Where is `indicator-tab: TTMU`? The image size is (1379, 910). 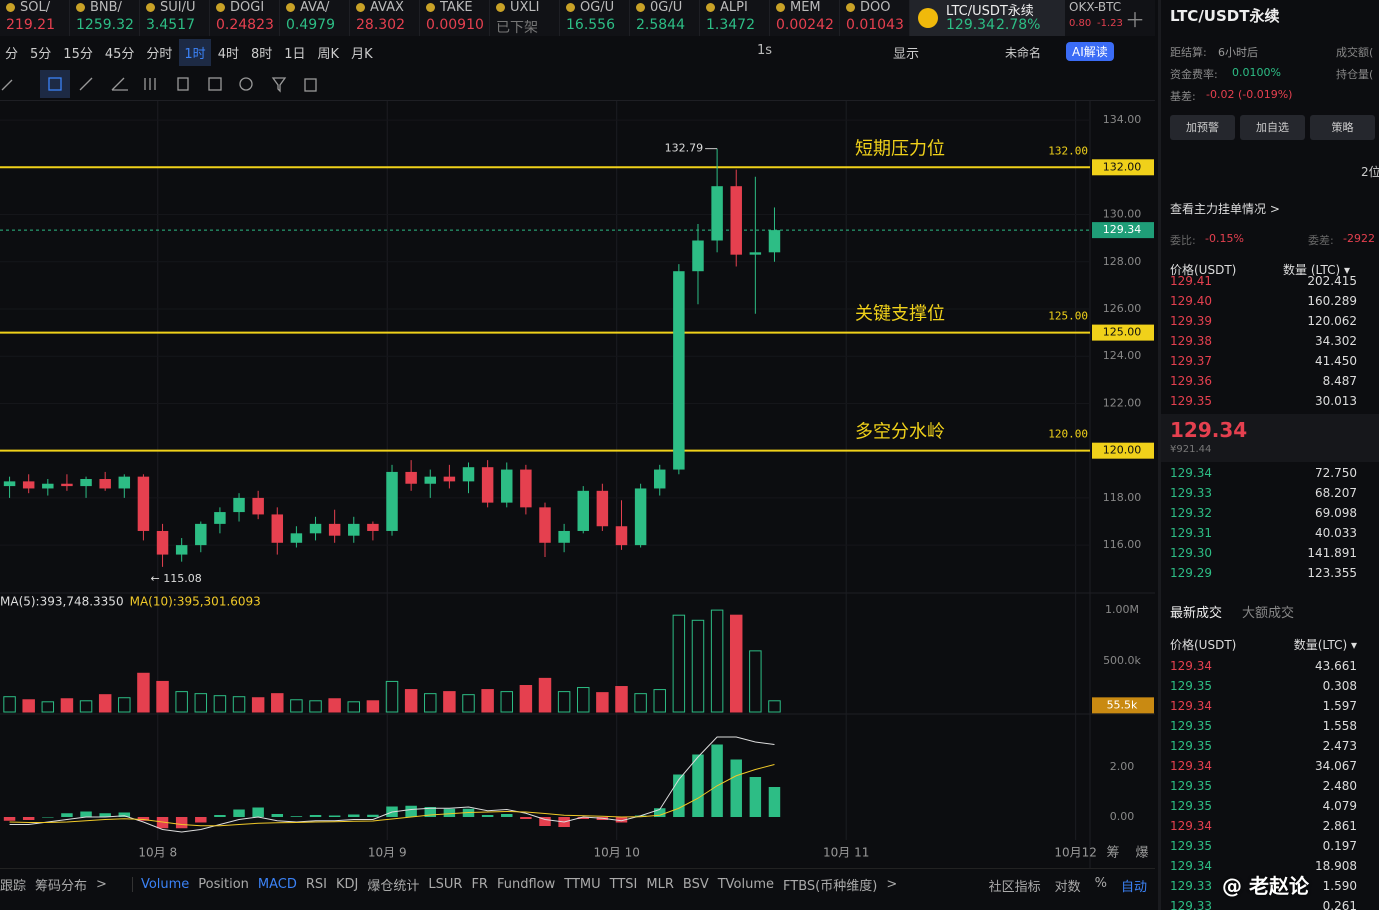 indicator-tab: TTMU is located at coordinates (582, 884).